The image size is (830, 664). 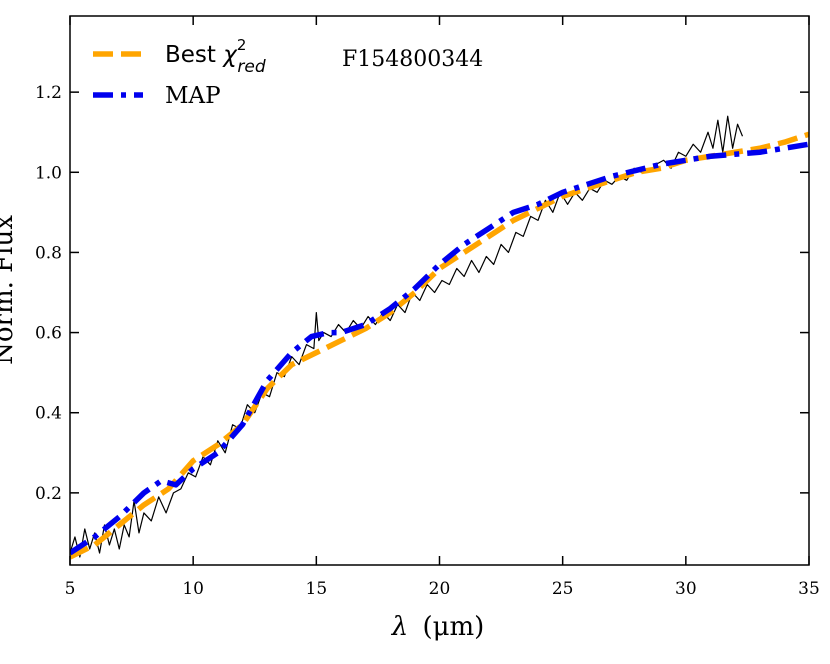 I want to click on y-tick-label: 0.2, so click(x=48, y=494).